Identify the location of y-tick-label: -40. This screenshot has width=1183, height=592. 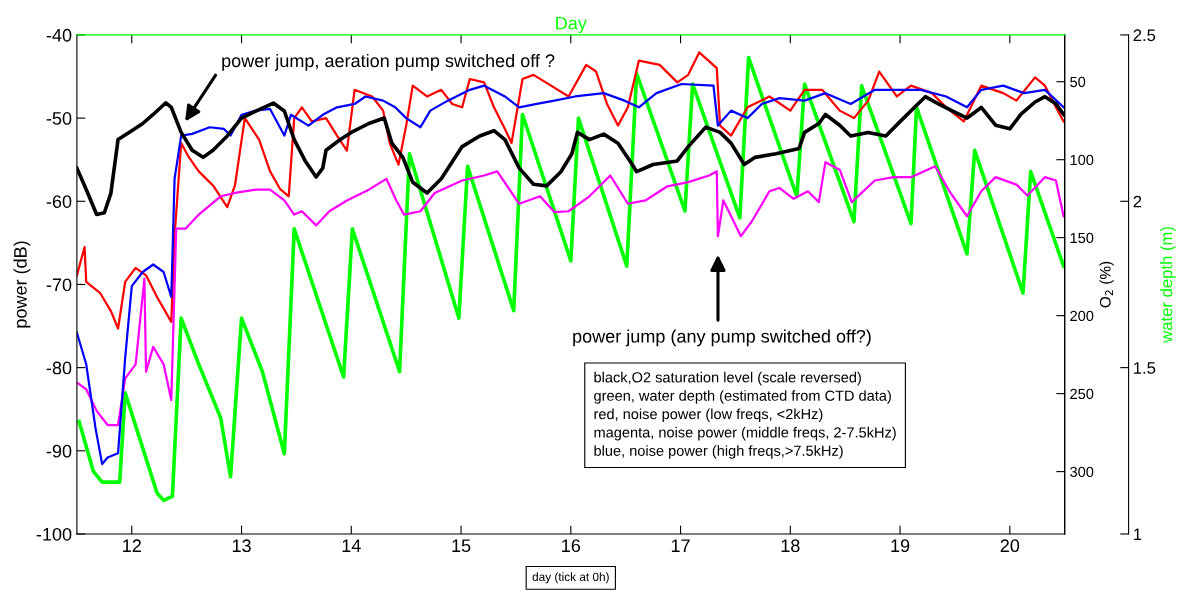
(59, 35).